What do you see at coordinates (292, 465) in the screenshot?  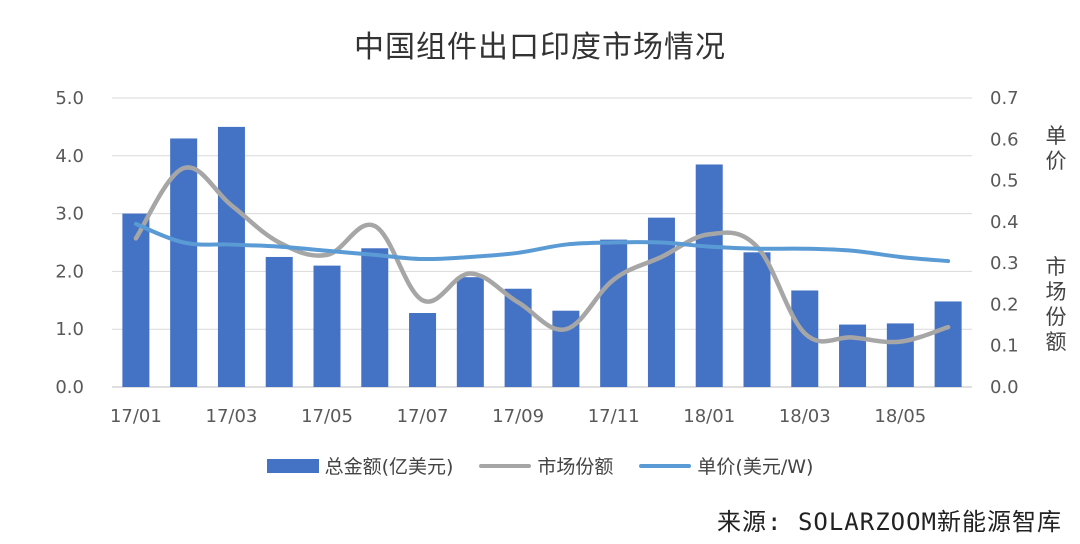 I see `legend-swatch-amount` at bounding box center [292, 465].